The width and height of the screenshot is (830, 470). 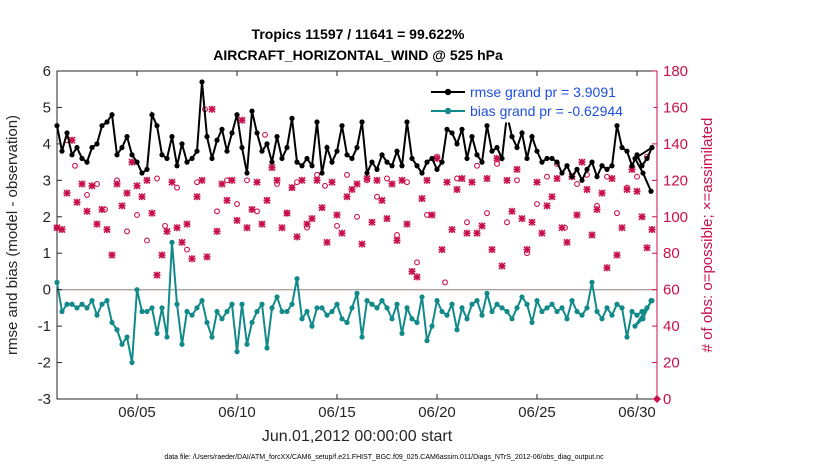 I want to click on legend-bias-label: bias grand pr = -0.62944, so click(x=546, y=111).